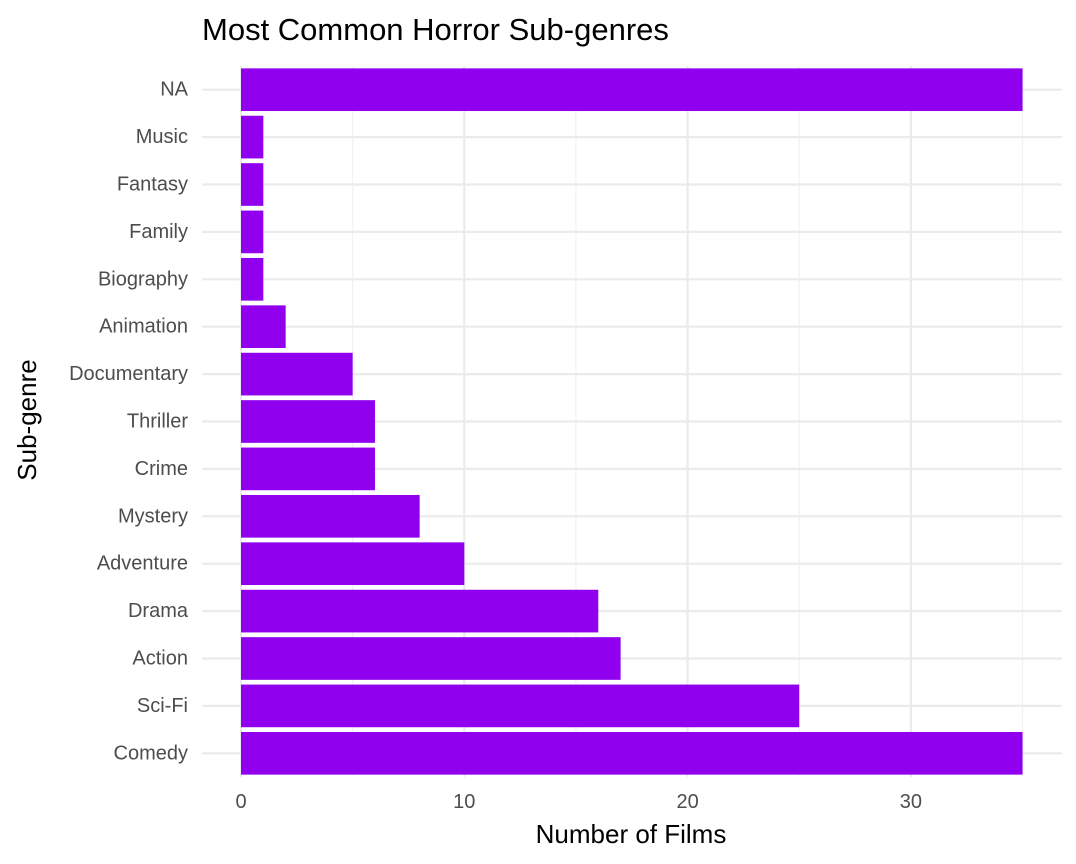 The width and height of the screenshot is (1076, 864). I want to click on bar-action, so click(431, 658).